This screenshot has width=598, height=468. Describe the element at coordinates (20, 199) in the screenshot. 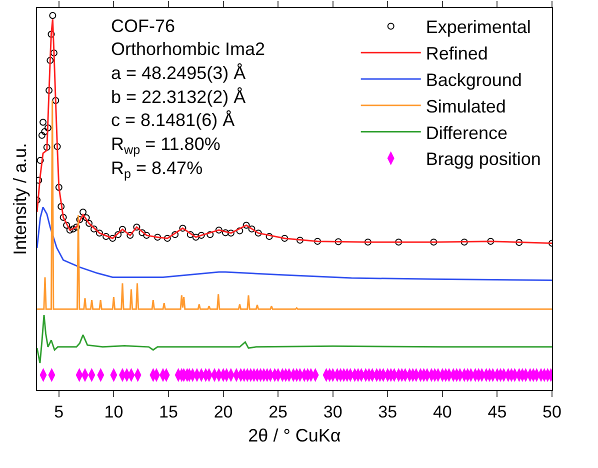

I see `y-axis-title: Intensity / a.u.` at that location.